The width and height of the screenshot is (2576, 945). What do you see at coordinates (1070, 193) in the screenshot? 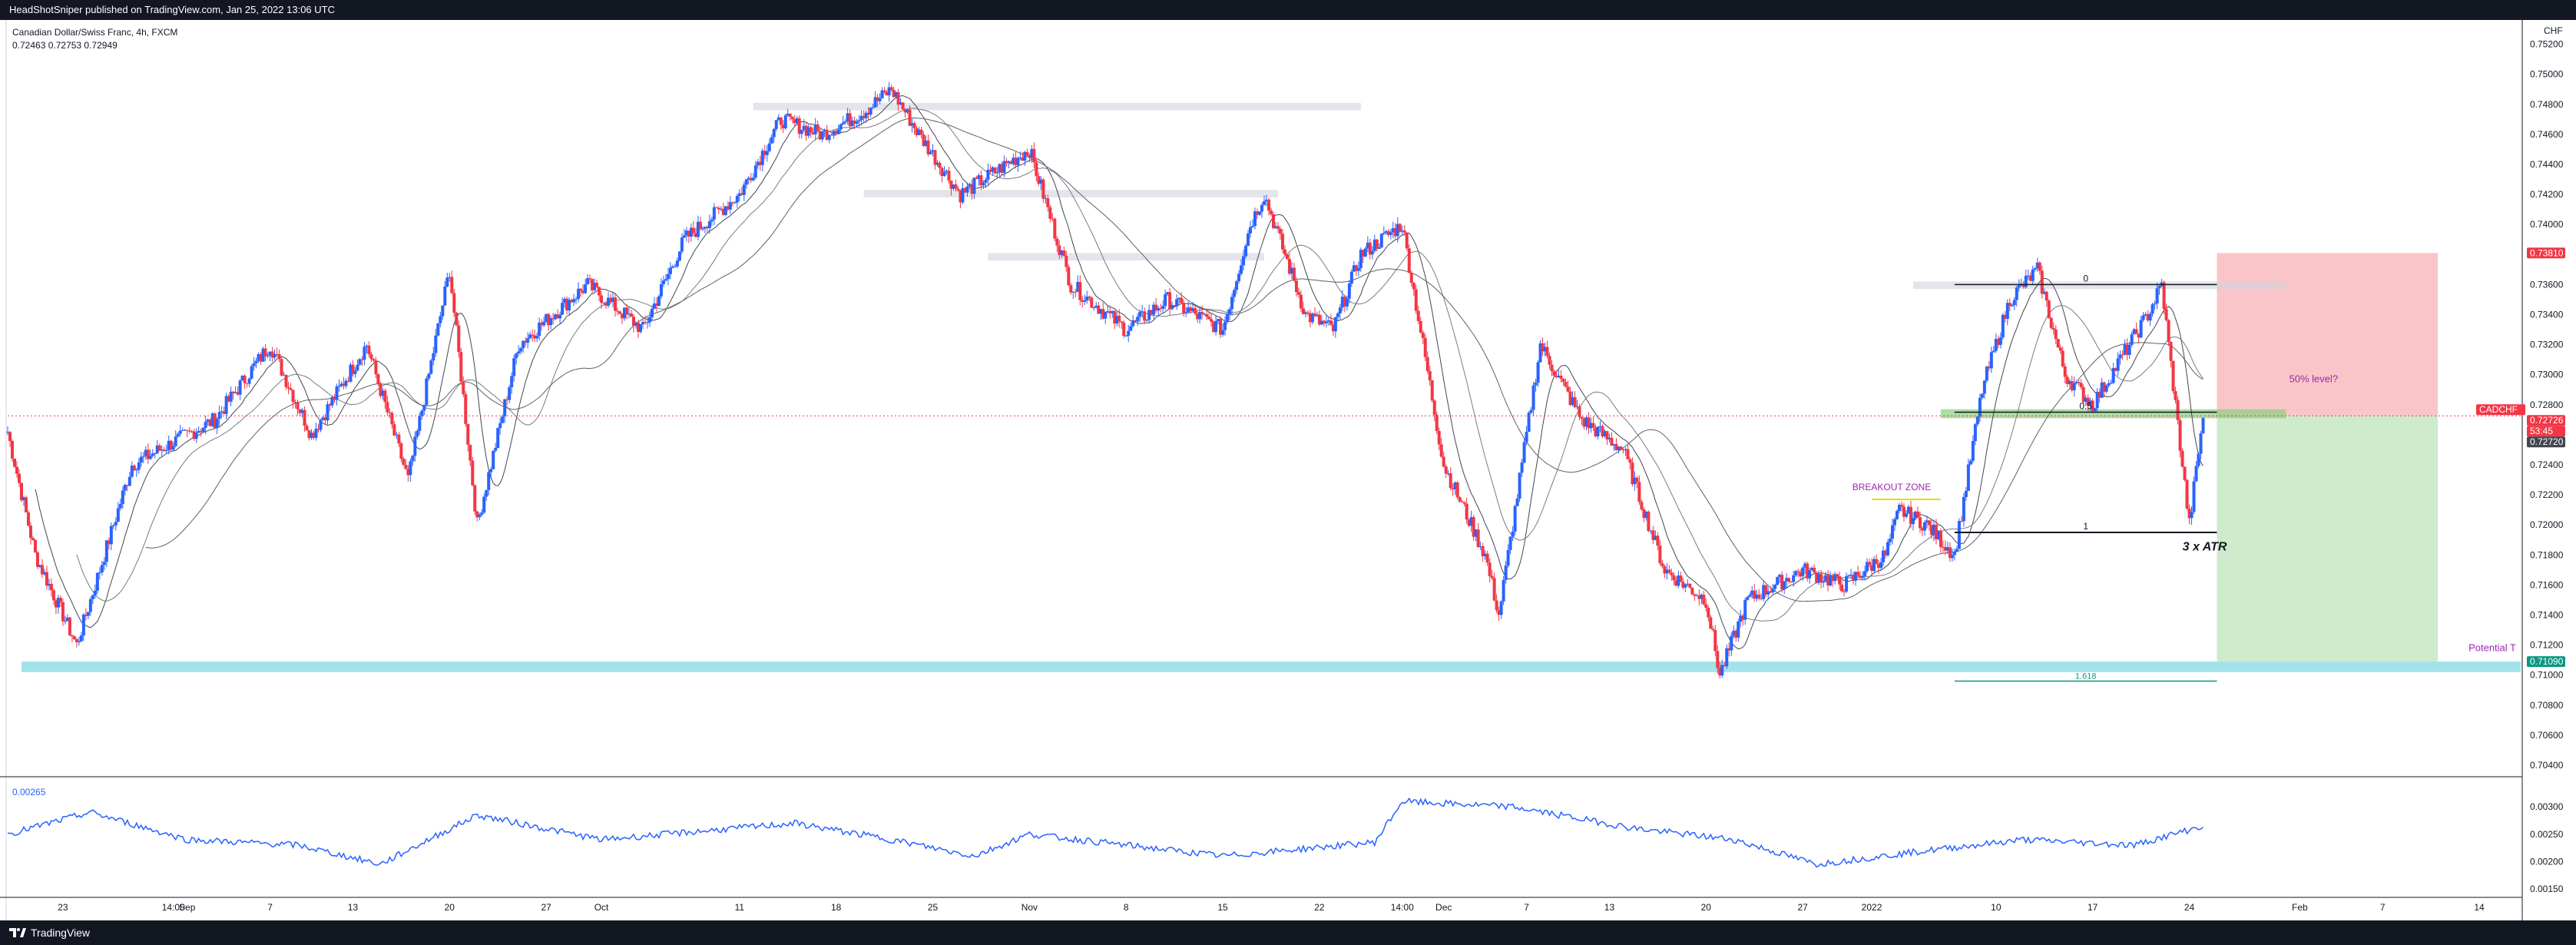
I see `resistance-zone` at bounding box center [1070, 193].